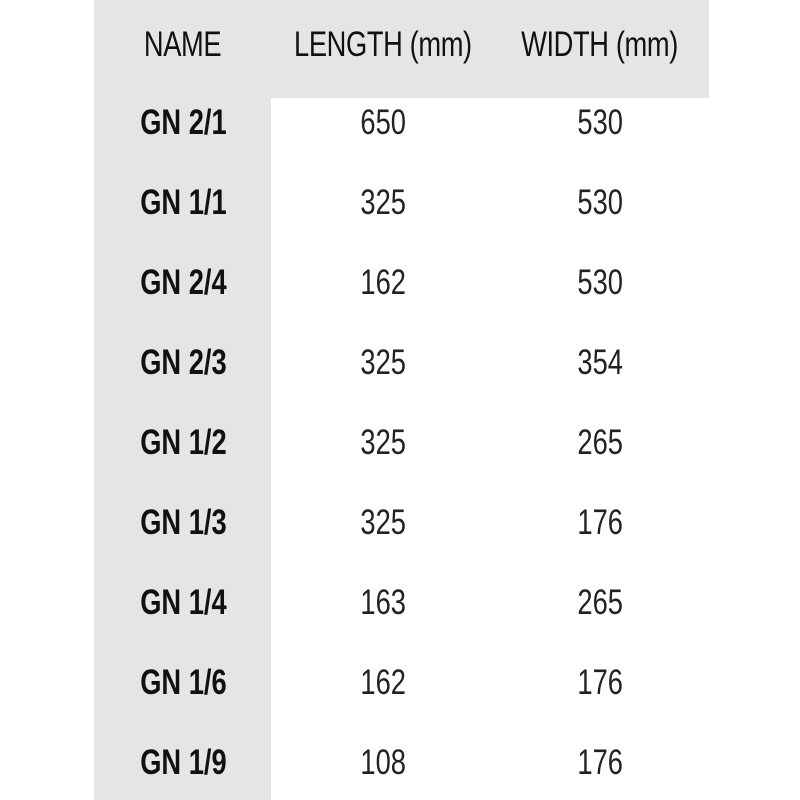  I want to click on cell-text: GN 1/3, so click(183, 522).